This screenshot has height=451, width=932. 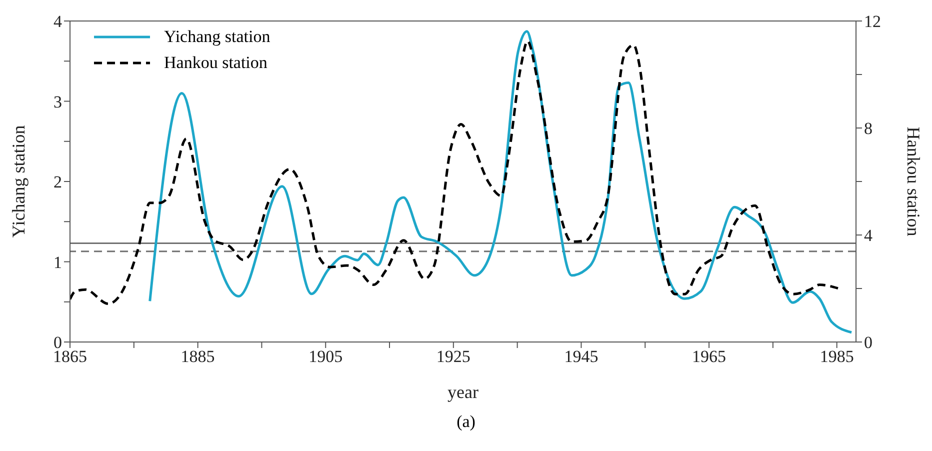 I want to click on y-axis-title: Yichang station, so click(x=18, y=181).